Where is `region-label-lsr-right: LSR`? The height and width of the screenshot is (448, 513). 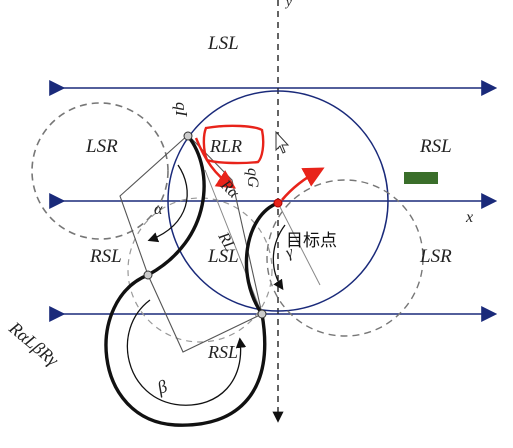
region-label-lsr-right: LSR is located at coordinates (435, 256).